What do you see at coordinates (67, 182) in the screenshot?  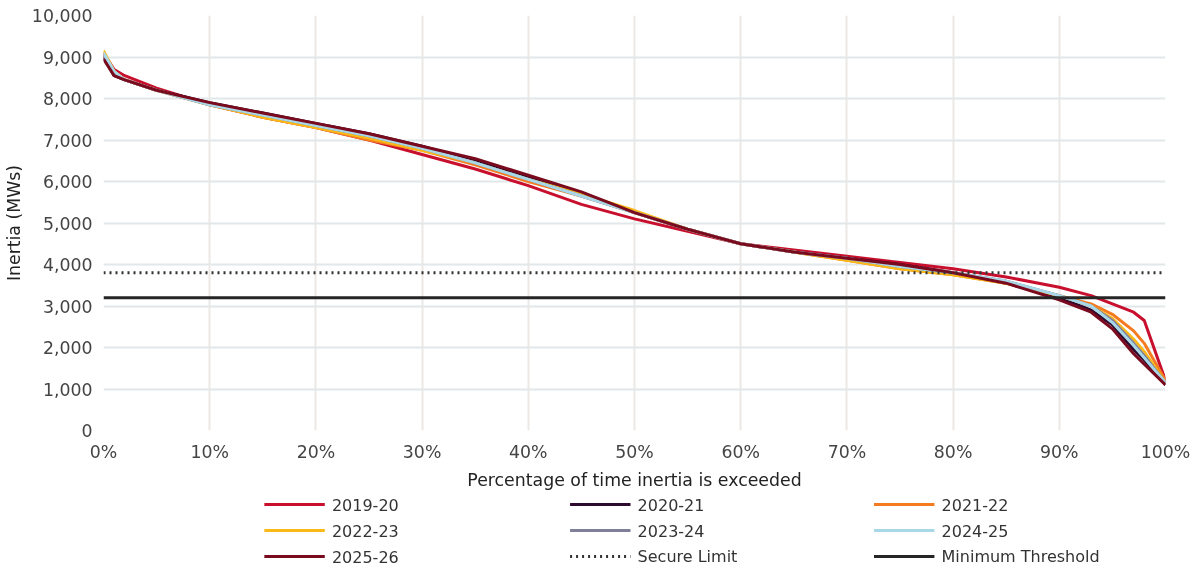 I see `y-tick-label: 6,000` at bounding box center [67, 182].